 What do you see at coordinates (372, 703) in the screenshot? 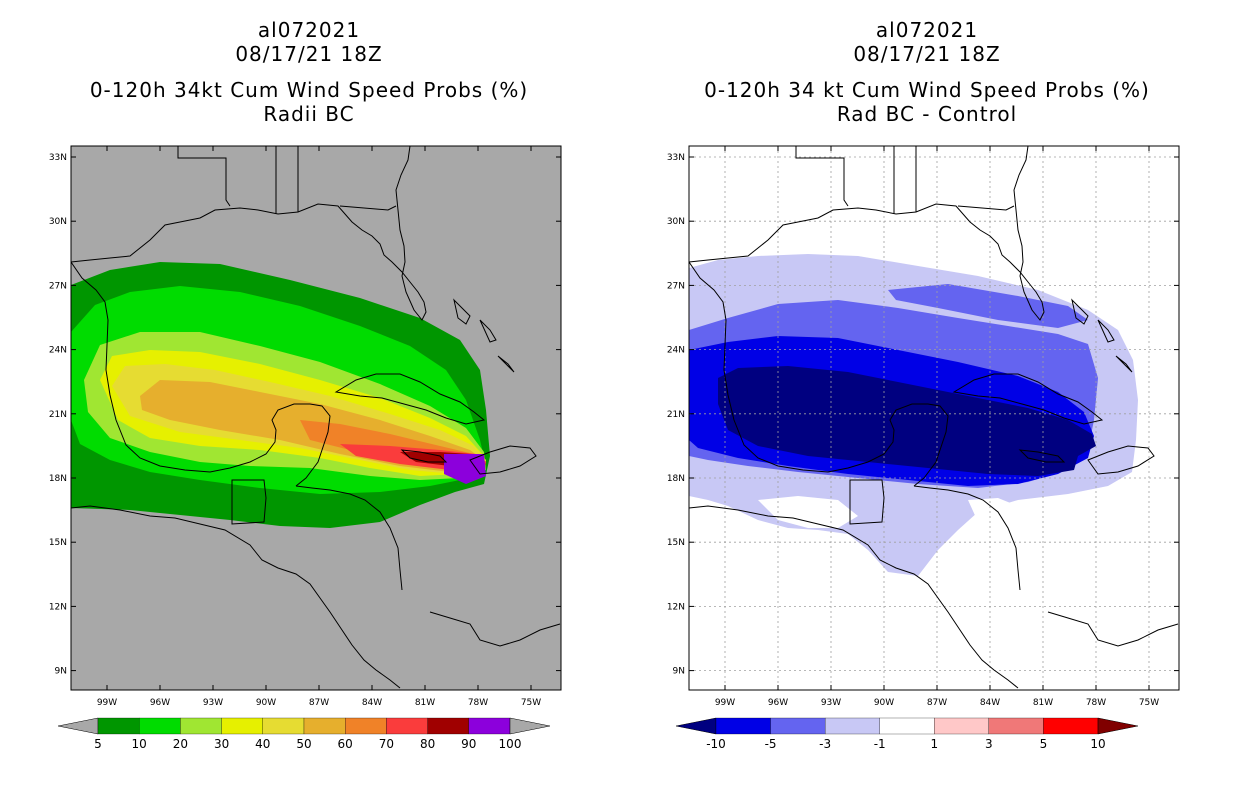
I see `left-lon-label: 84W` at bounding box center [372, 703].